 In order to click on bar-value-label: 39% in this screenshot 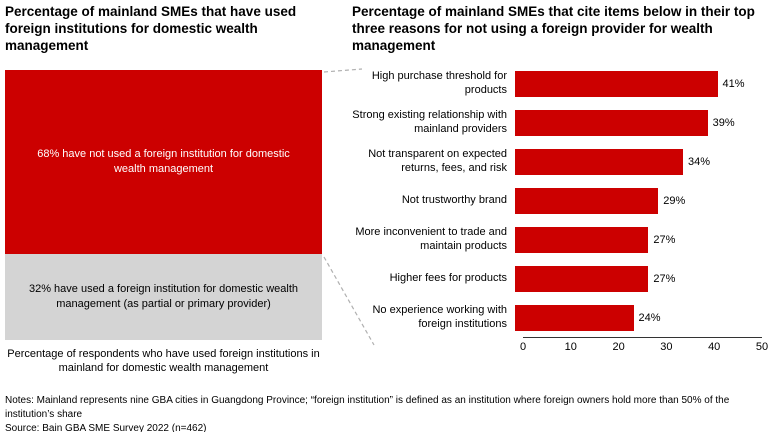, I will do `click(723, 122)`.